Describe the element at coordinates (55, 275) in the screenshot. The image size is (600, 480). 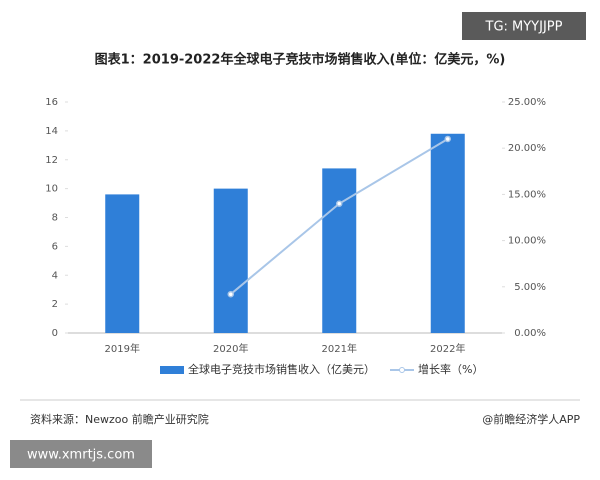
I see `y-tick-label: 4` at that location.